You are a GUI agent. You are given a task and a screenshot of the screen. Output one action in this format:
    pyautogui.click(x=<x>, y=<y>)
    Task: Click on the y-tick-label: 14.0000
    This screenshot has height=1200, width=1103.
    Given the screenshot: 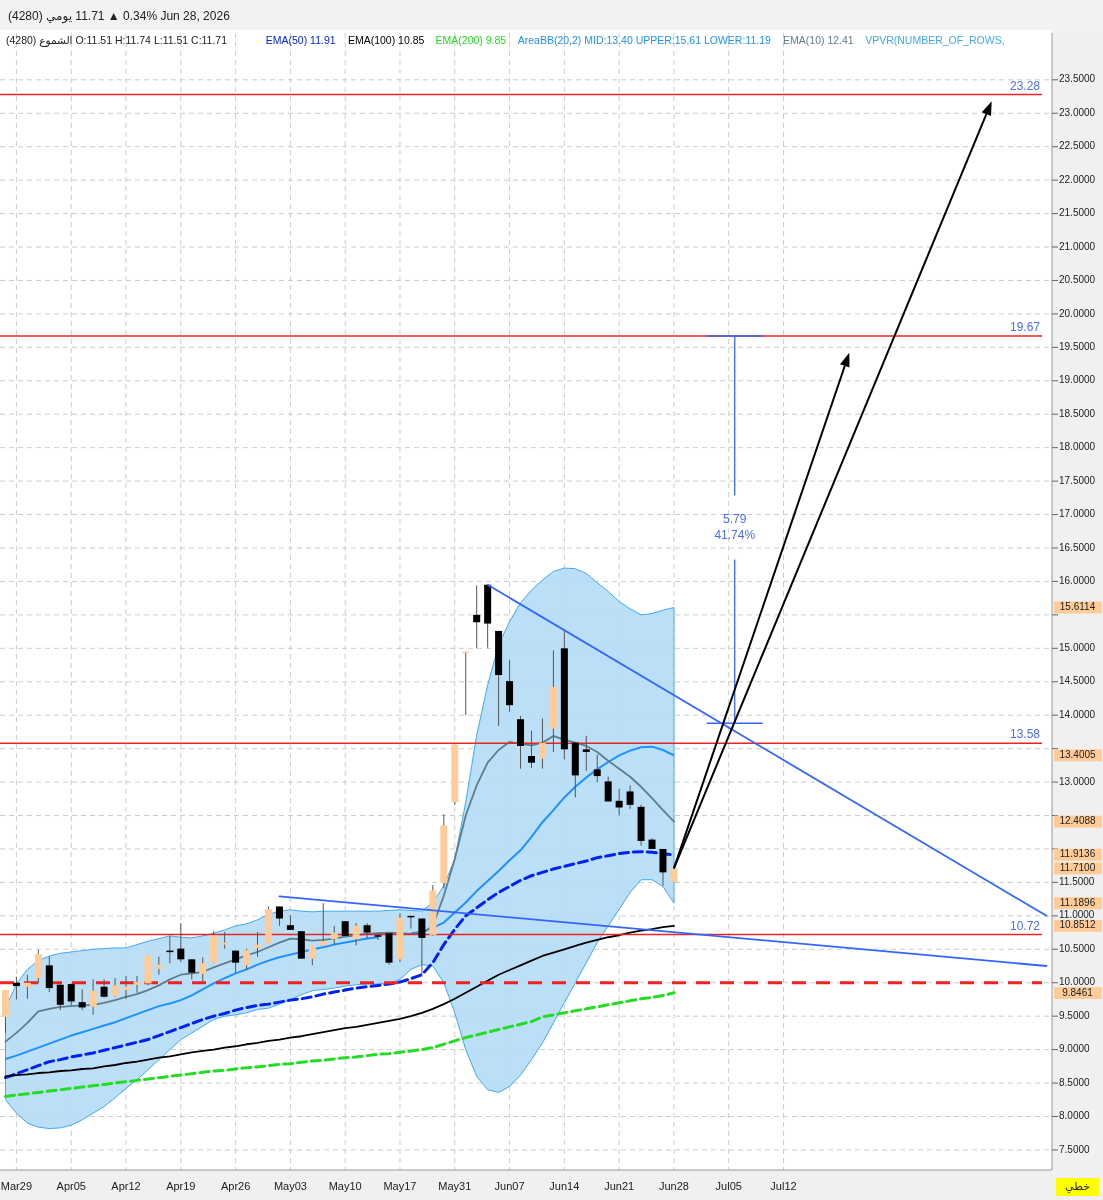 What is the action you would take?
    pyautogui.click(x=1077, y=714)
    